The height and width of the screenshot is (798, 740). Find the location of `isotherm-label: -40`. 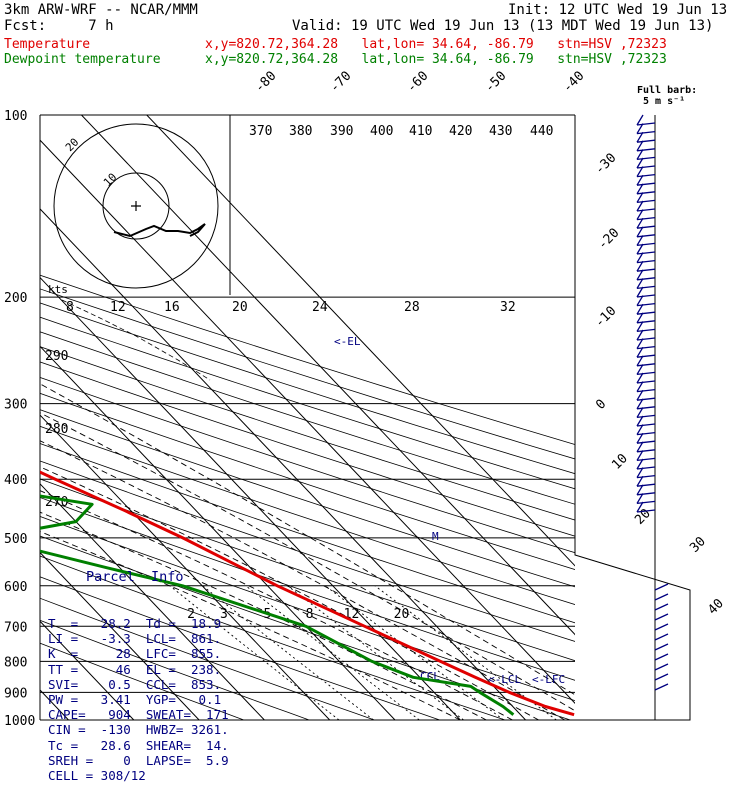

isotherm-label: -40 is located at coordinates (573, 82).